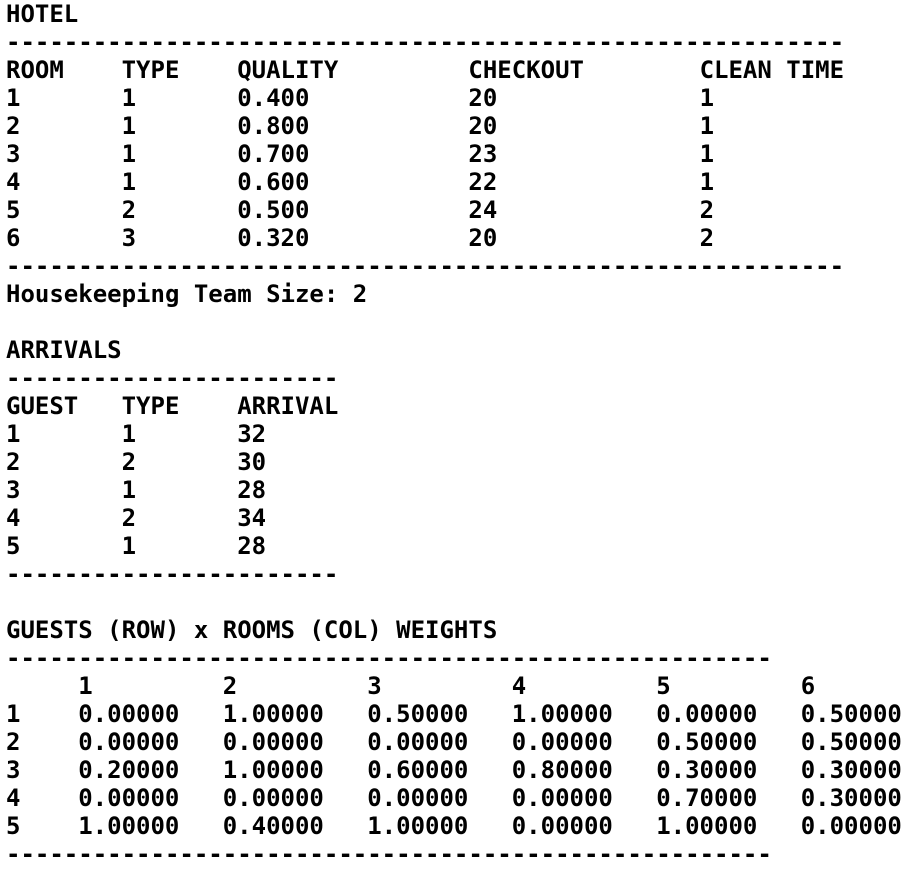  Describe the element at coordinates (418, 770) in the screenshot. I see `cell: 0.60000` at that location.